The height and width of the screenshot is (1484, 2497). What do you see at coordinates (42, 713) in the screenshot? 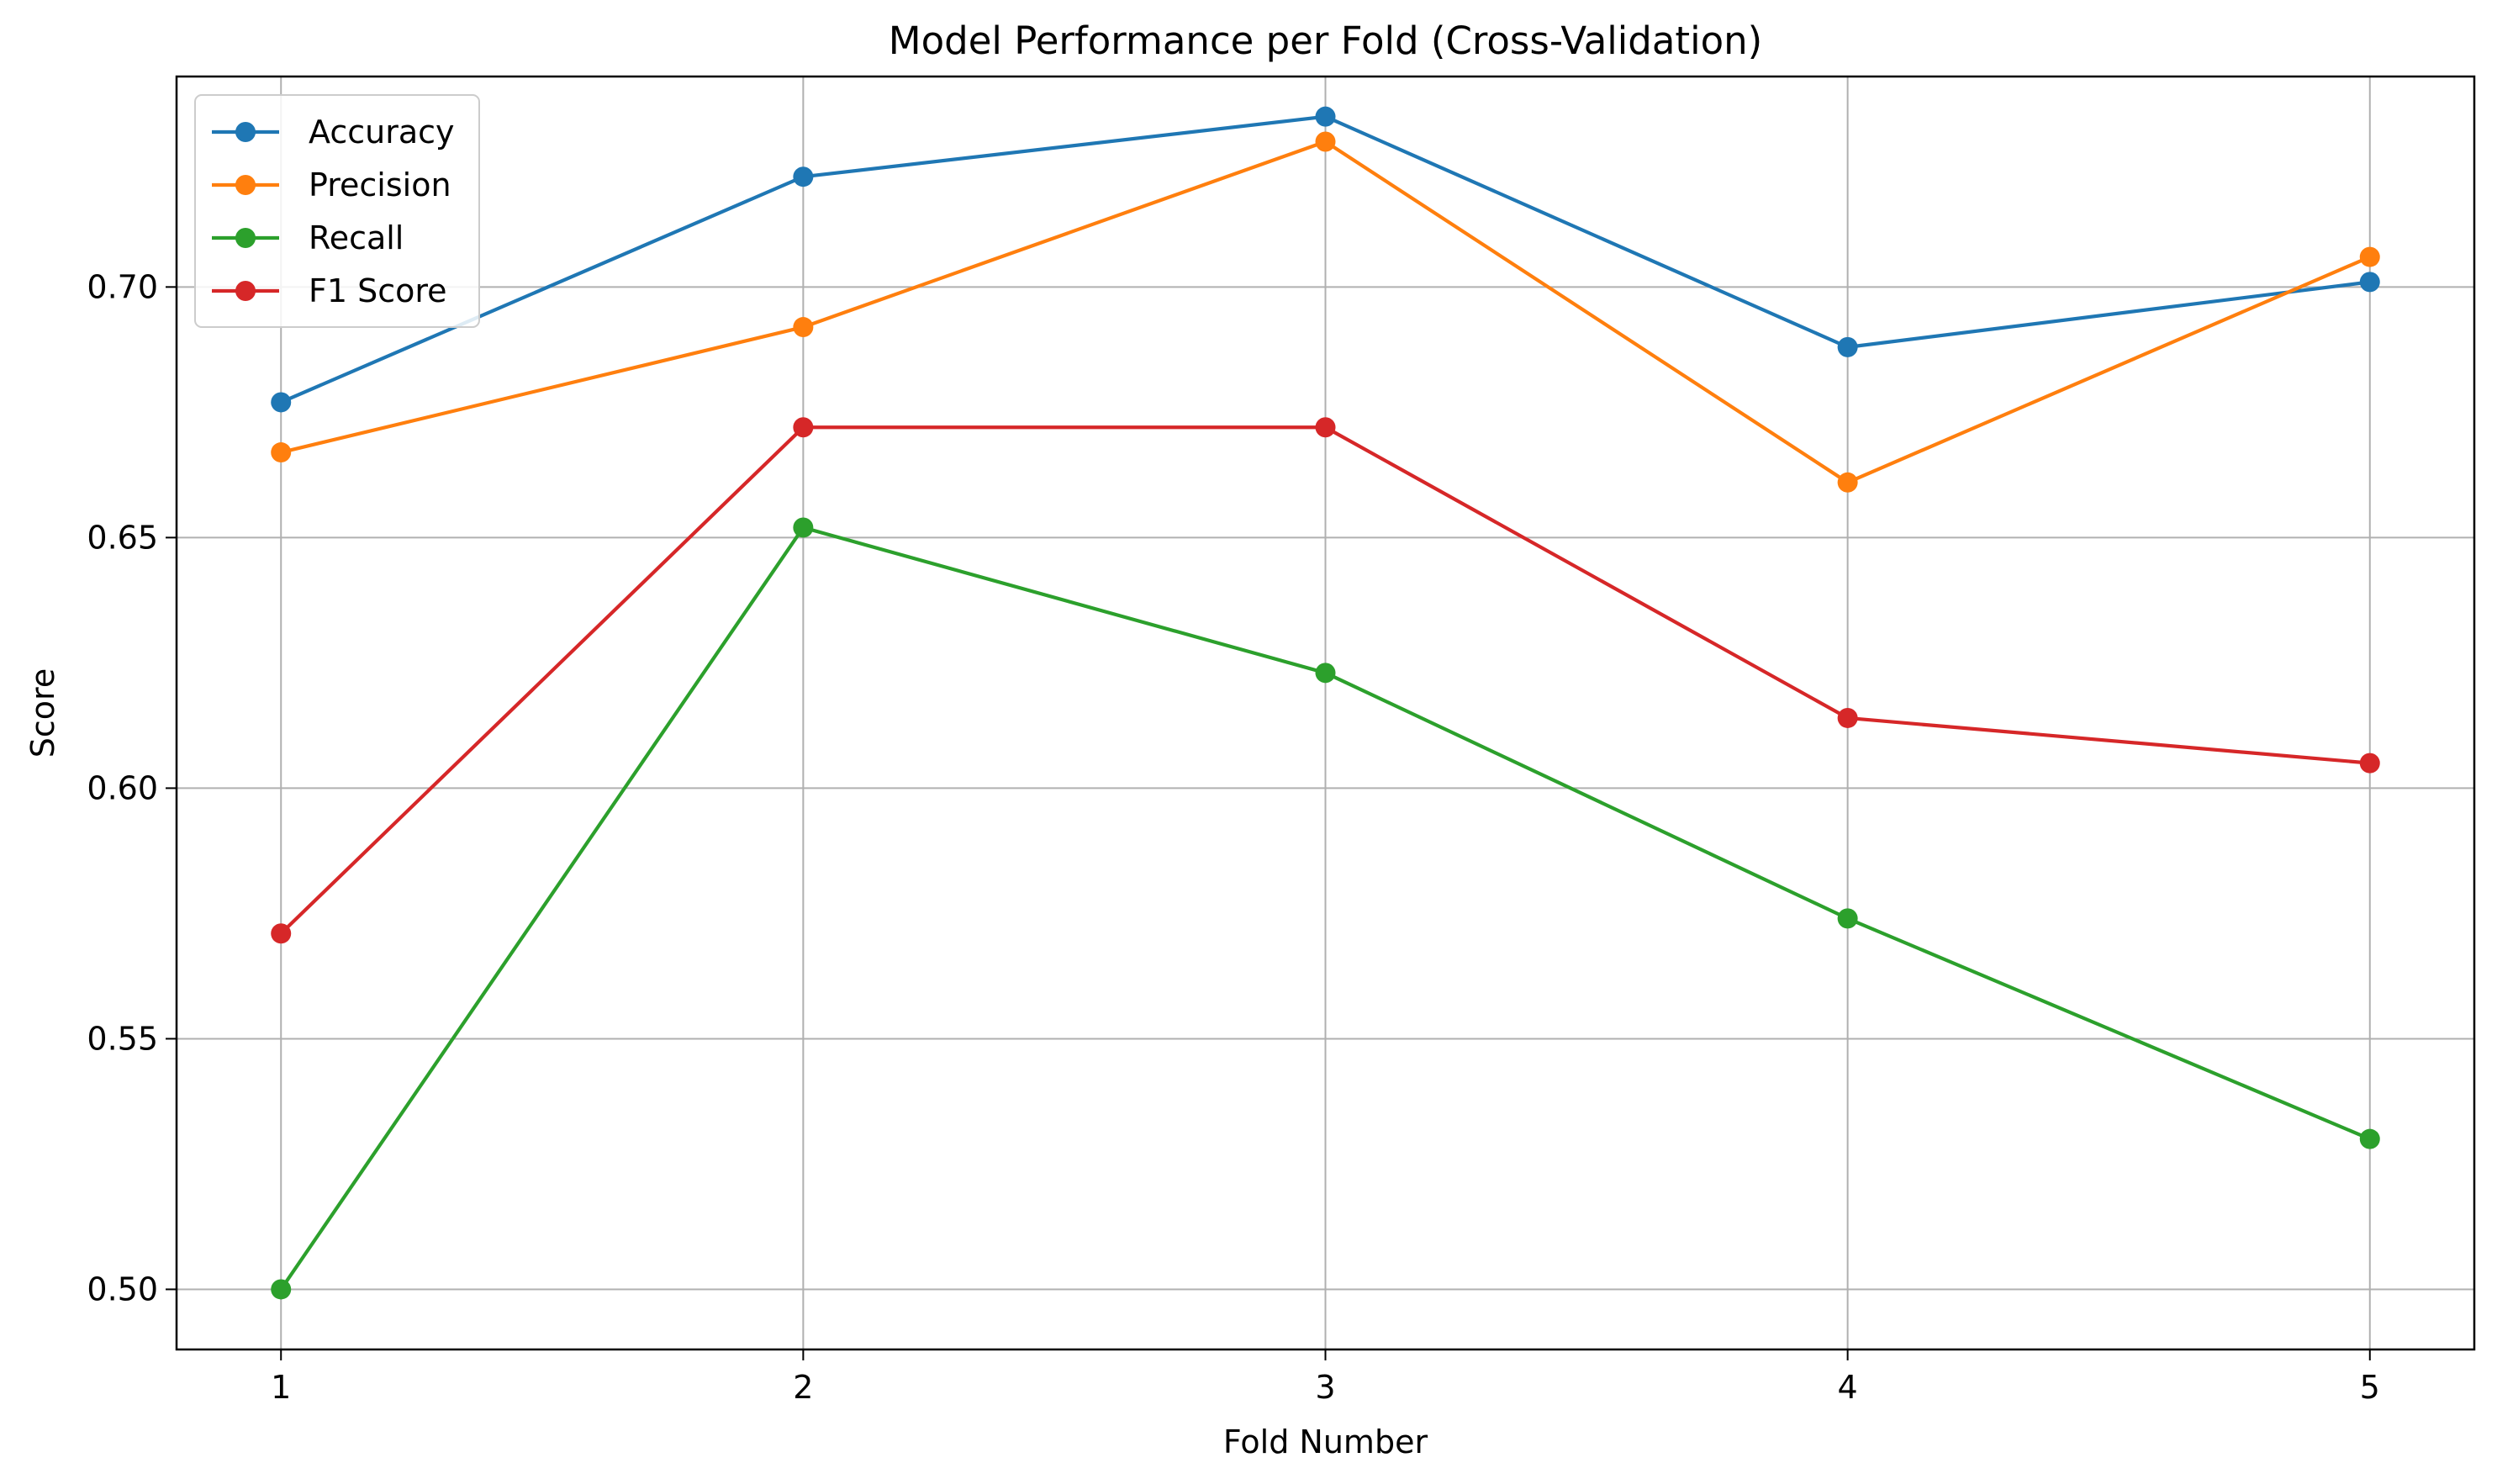
I see `y-axis-label: Score` at bounding box center [42, 713].